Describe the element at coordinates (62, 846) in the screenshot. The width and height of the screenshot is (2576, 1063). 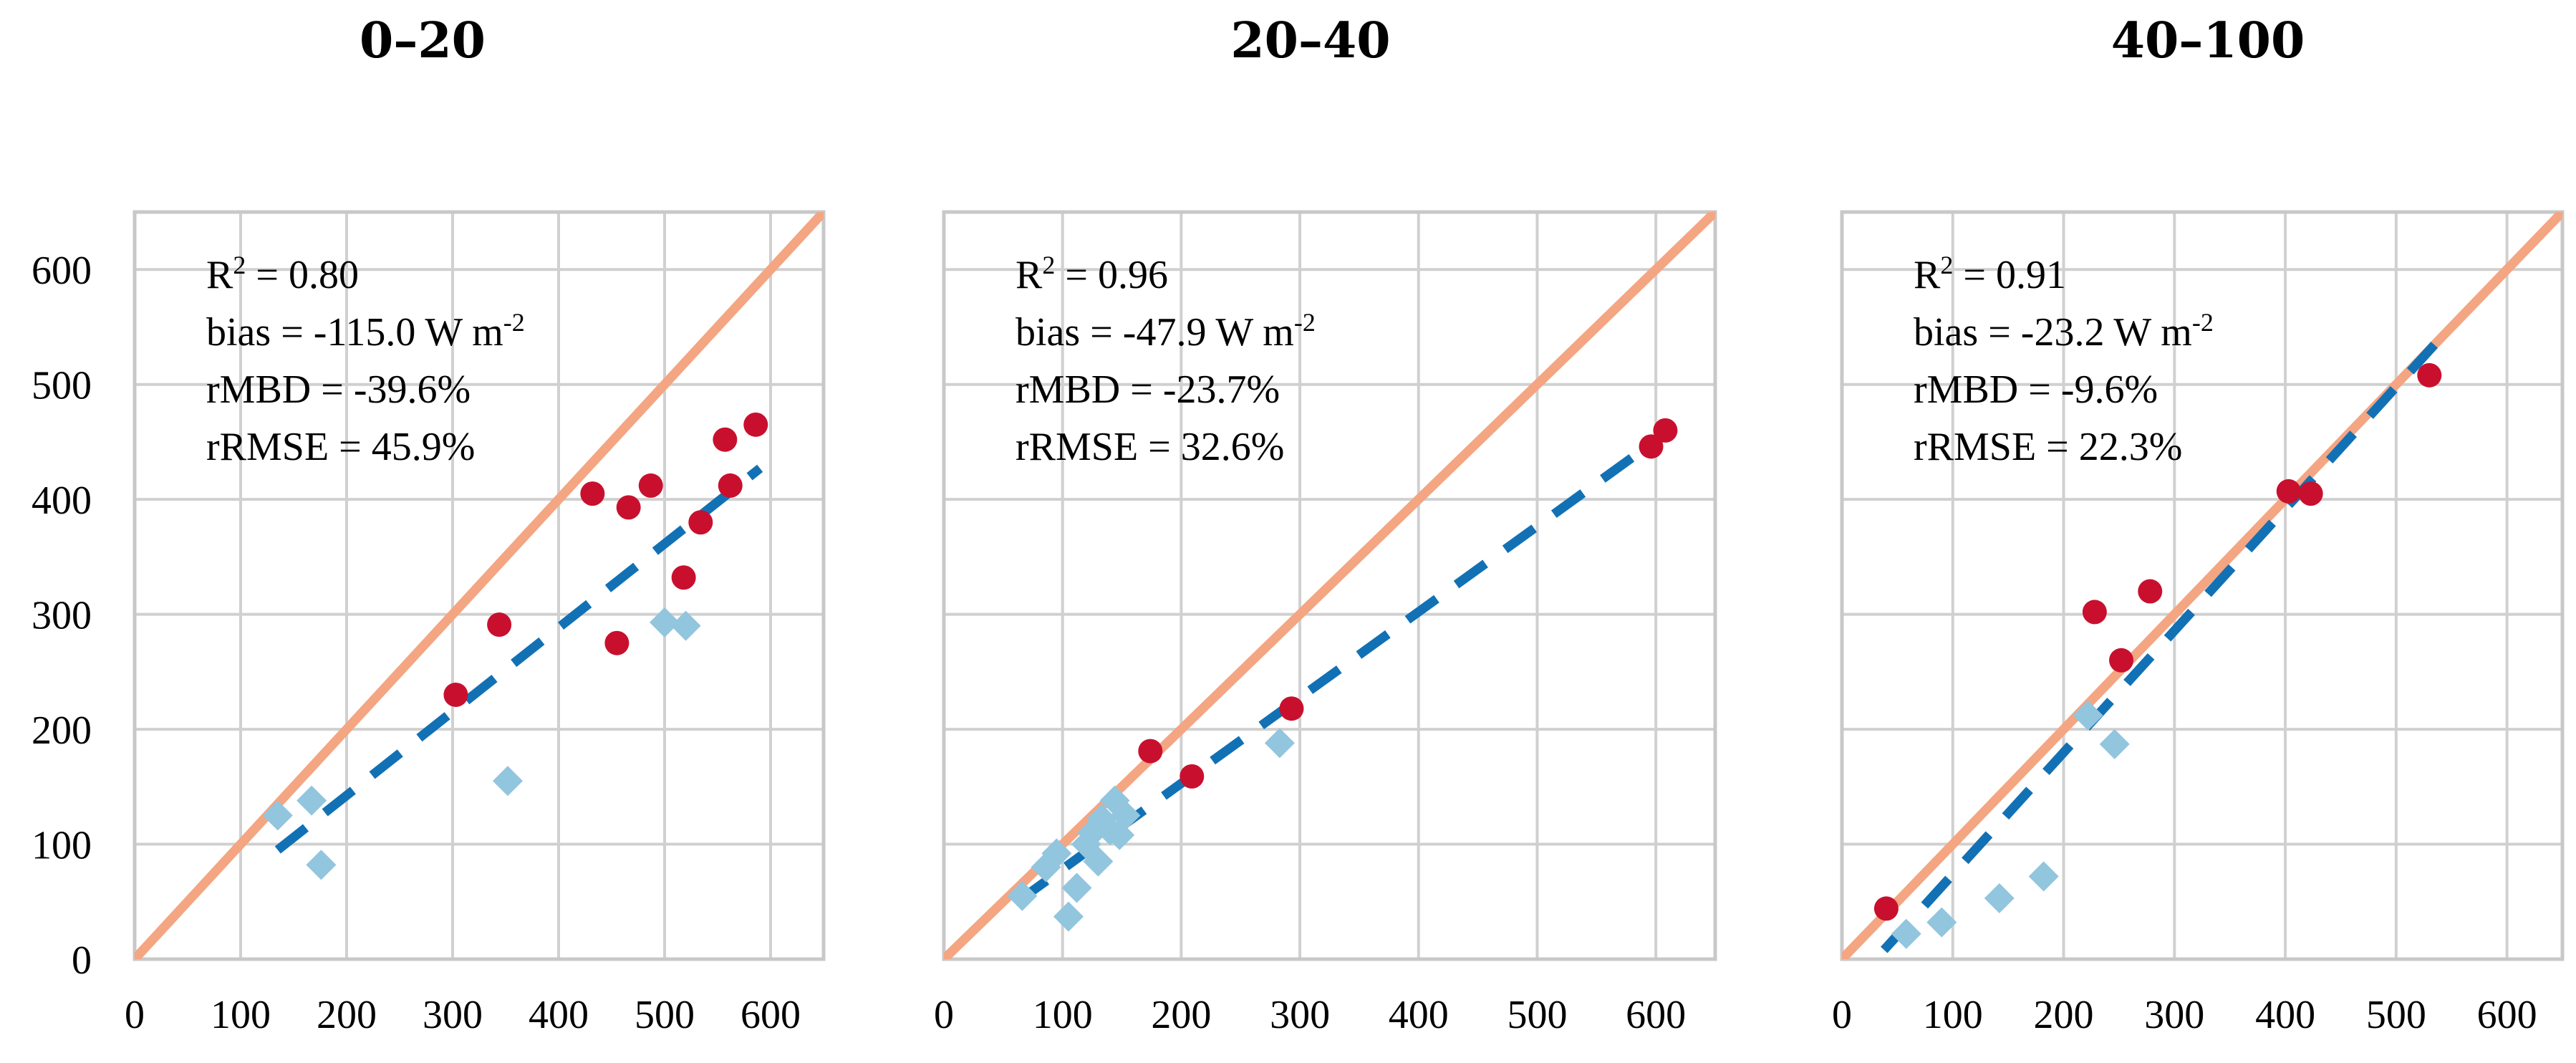
I see `y-tick-label: 100` at that location.